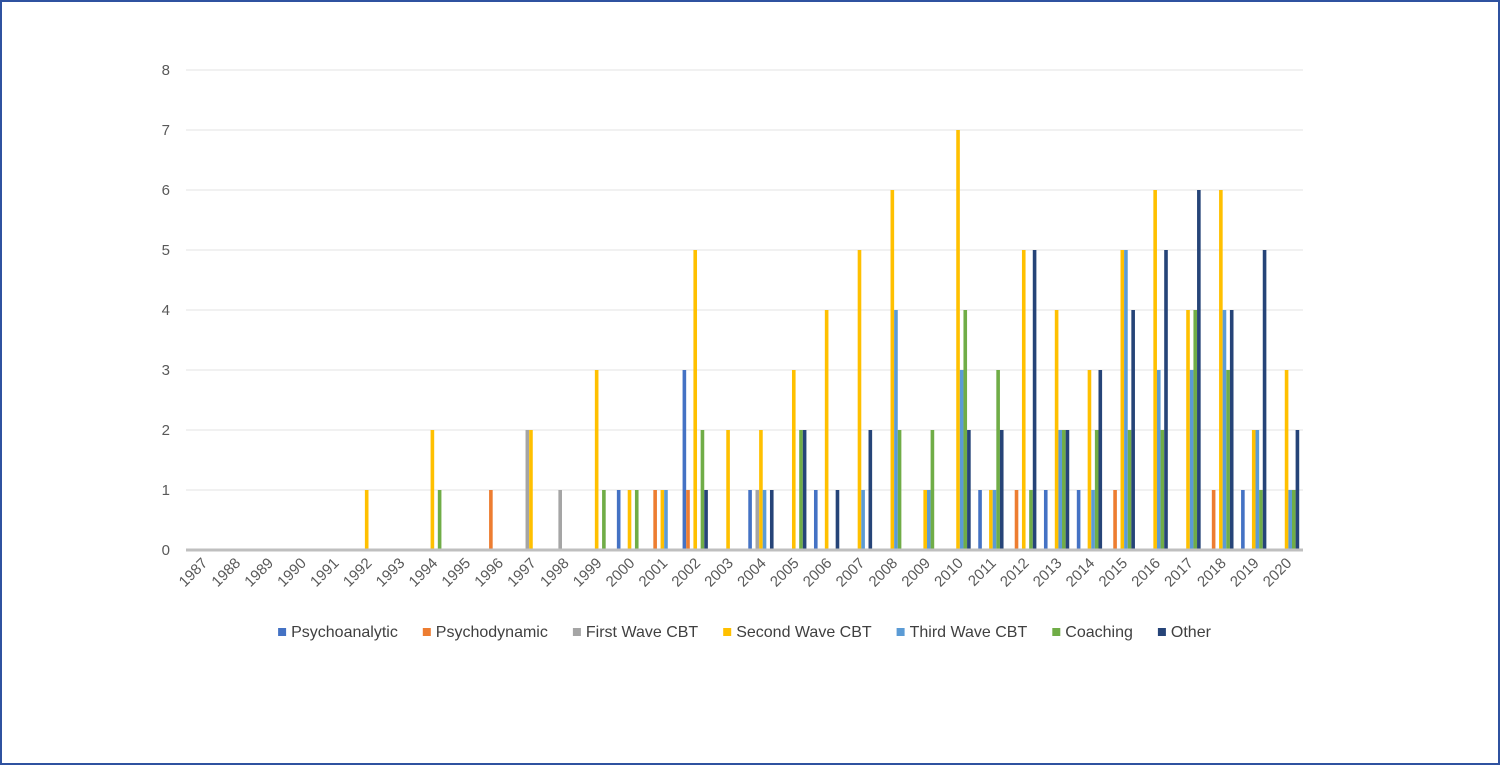 This screenshot has width=1500, height=765. Describe the element at coordinates (1212, 573) in the screenshot. I see `x-tick-label: 2018` at that location.